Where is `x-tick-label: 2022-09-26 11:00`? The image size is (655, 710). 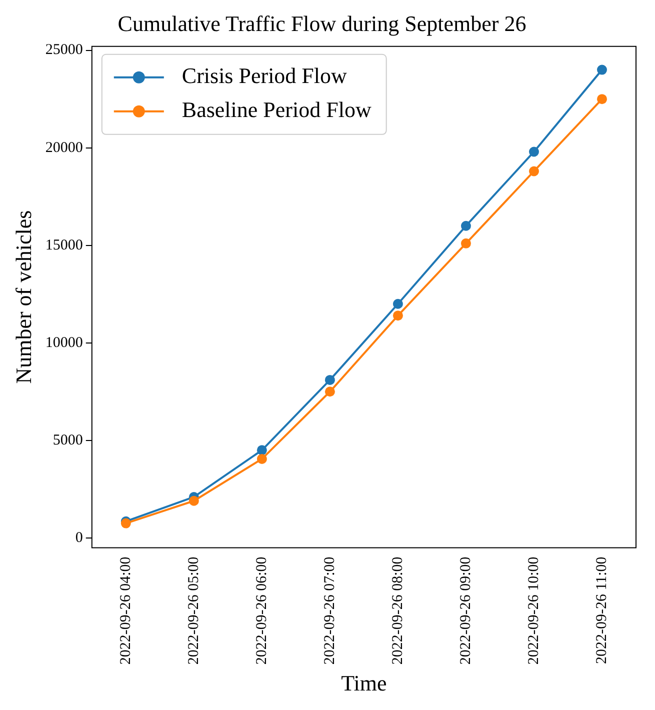
x-tick-label: 2022-09-26 11:00 is located at coordinates (602, 610).